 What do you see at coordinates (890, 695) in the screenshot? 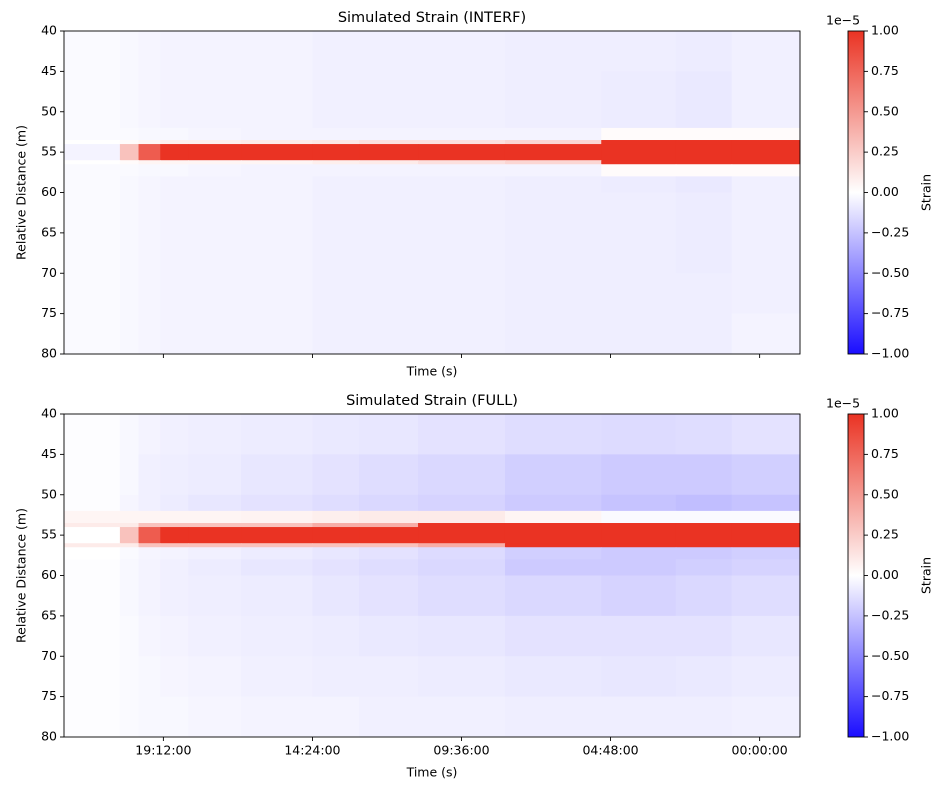
I see `colorbar-tick-label: −0.75` at bounding box center [890, 695].